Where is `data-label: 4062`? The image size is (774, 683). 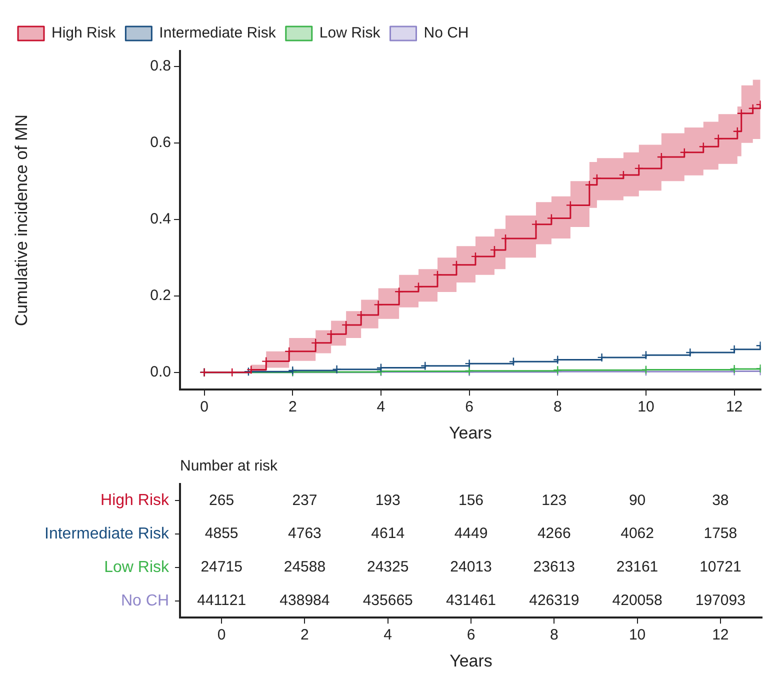 data-label: 4062 is located at coordinates (637, 533).